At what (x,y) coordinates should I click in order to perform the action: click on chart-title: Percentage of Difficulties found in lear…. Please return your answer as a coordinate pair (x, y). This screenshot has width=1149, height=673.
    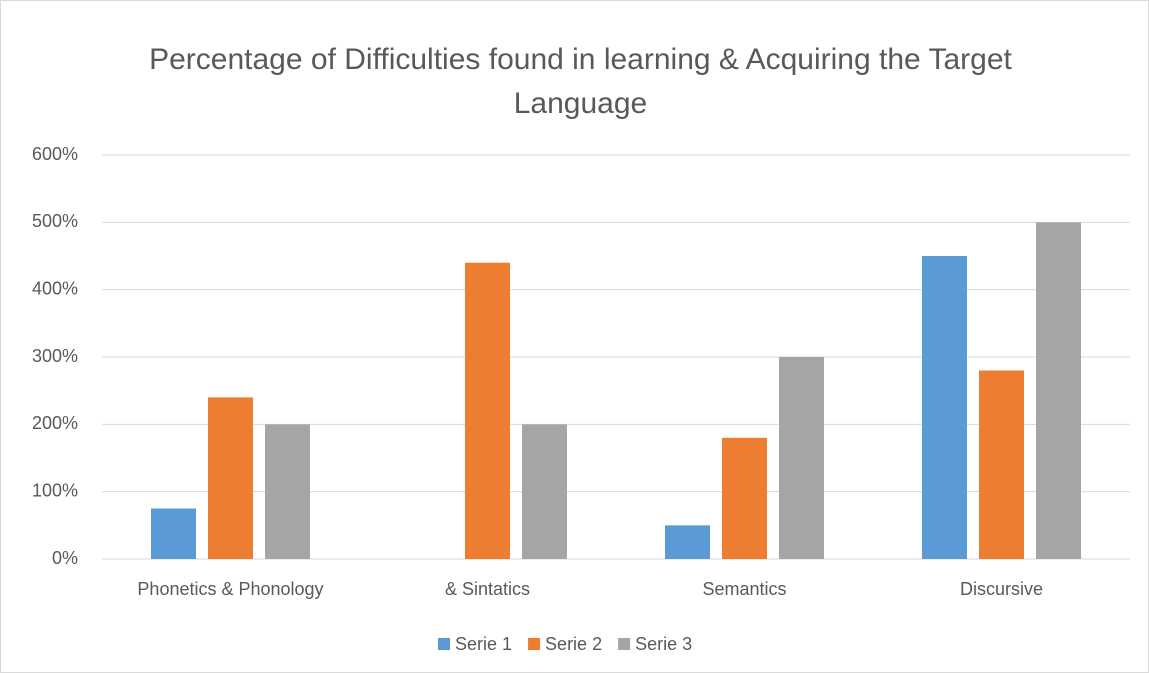
    Looking at the image, I should click on (580, 81).